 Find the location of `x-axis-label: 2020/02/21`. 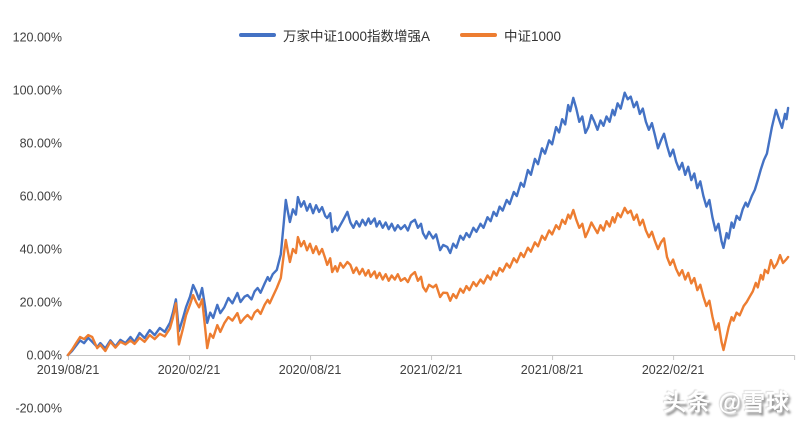

x-axis-label: 2020/02/21 is located at coordinates (189, 370).